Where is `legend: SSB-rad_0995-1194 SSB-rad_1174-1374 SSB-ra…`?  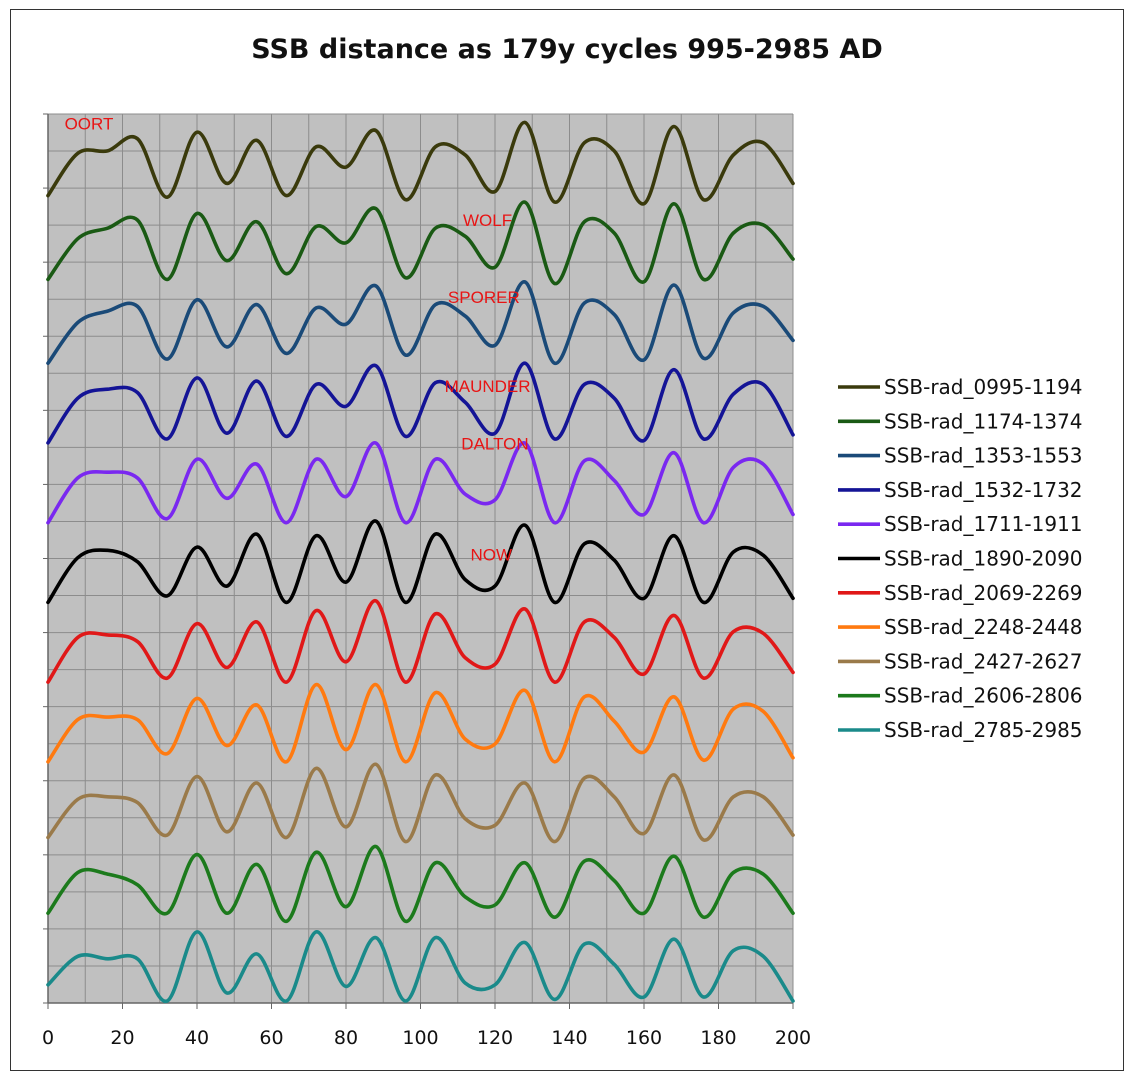
legend: SSB-rad_0995-1194 SSB-rad_1174-1374 SSB-ra… is located at coordinates (960, 558).